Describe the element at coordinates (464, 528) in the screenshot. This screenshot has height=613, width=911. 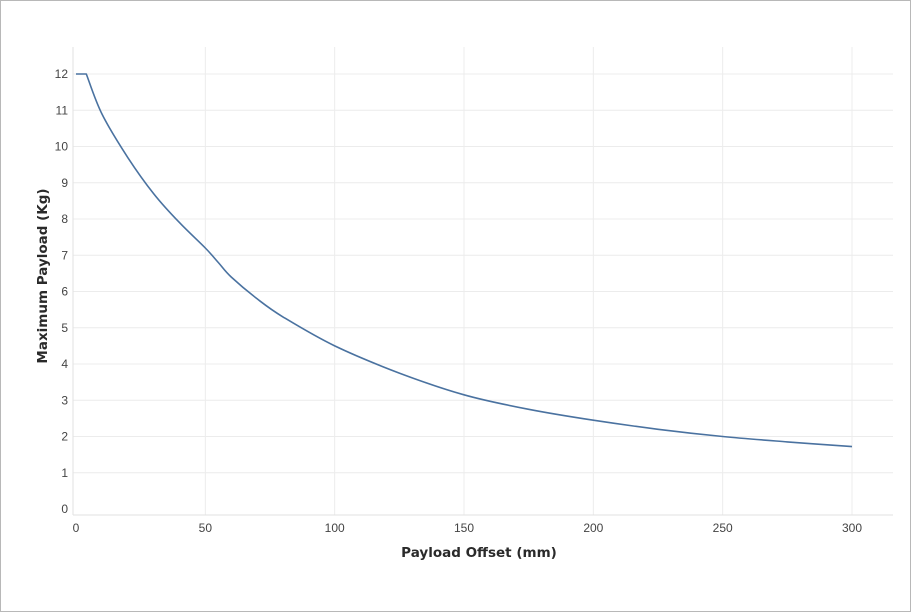
I see `x-tick-label: 150` at that location.